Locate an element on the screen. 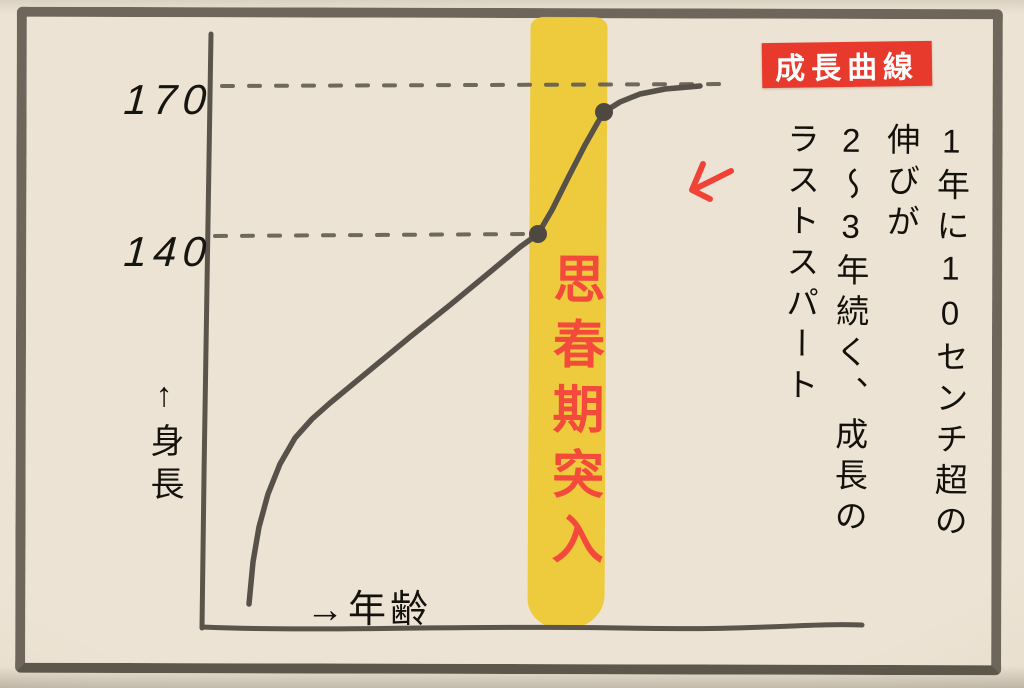 The height and width of the screenshot is (688, 1024). right-arrow-icon: → is located at coordinates (327, 610).